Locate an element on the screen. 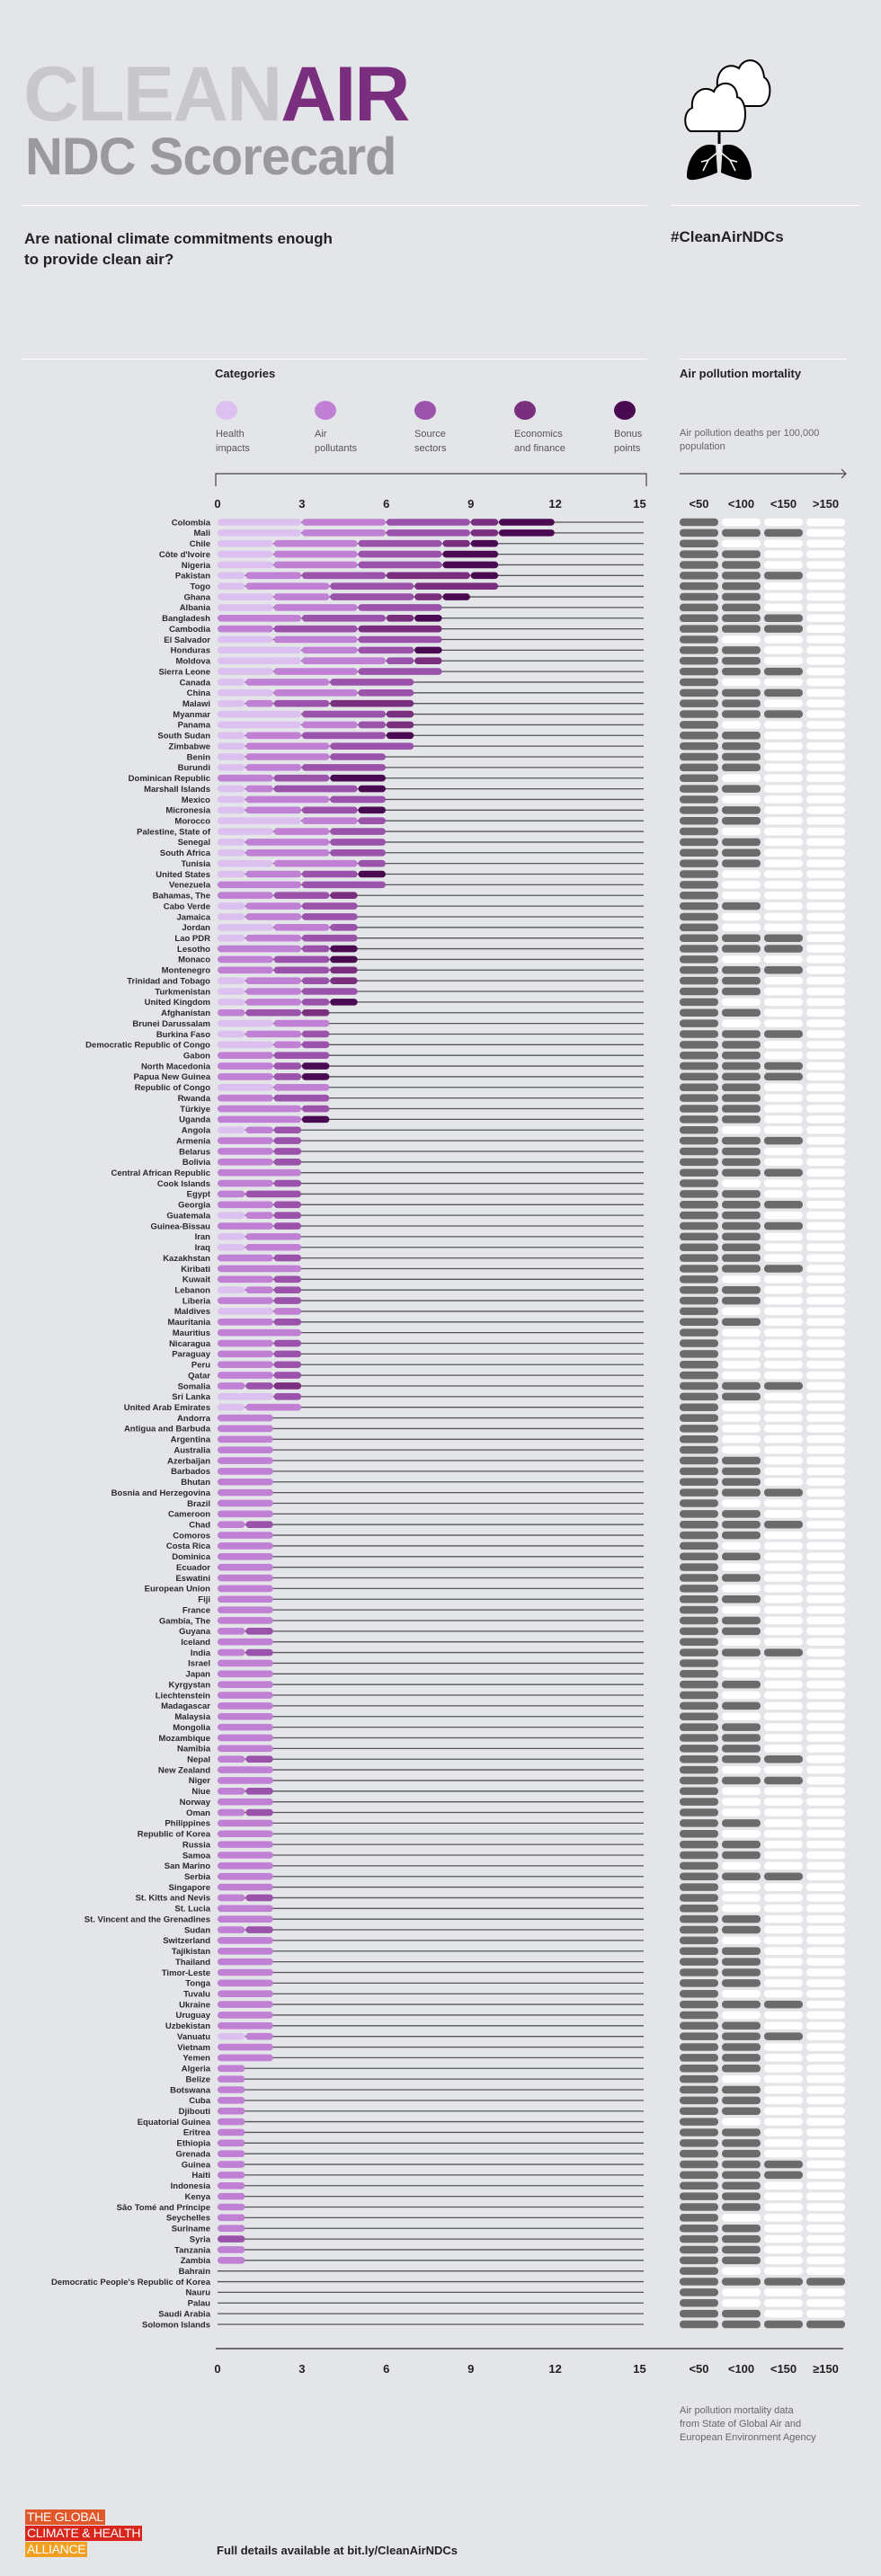  country-label: France is located at coordinates (196, 1610).